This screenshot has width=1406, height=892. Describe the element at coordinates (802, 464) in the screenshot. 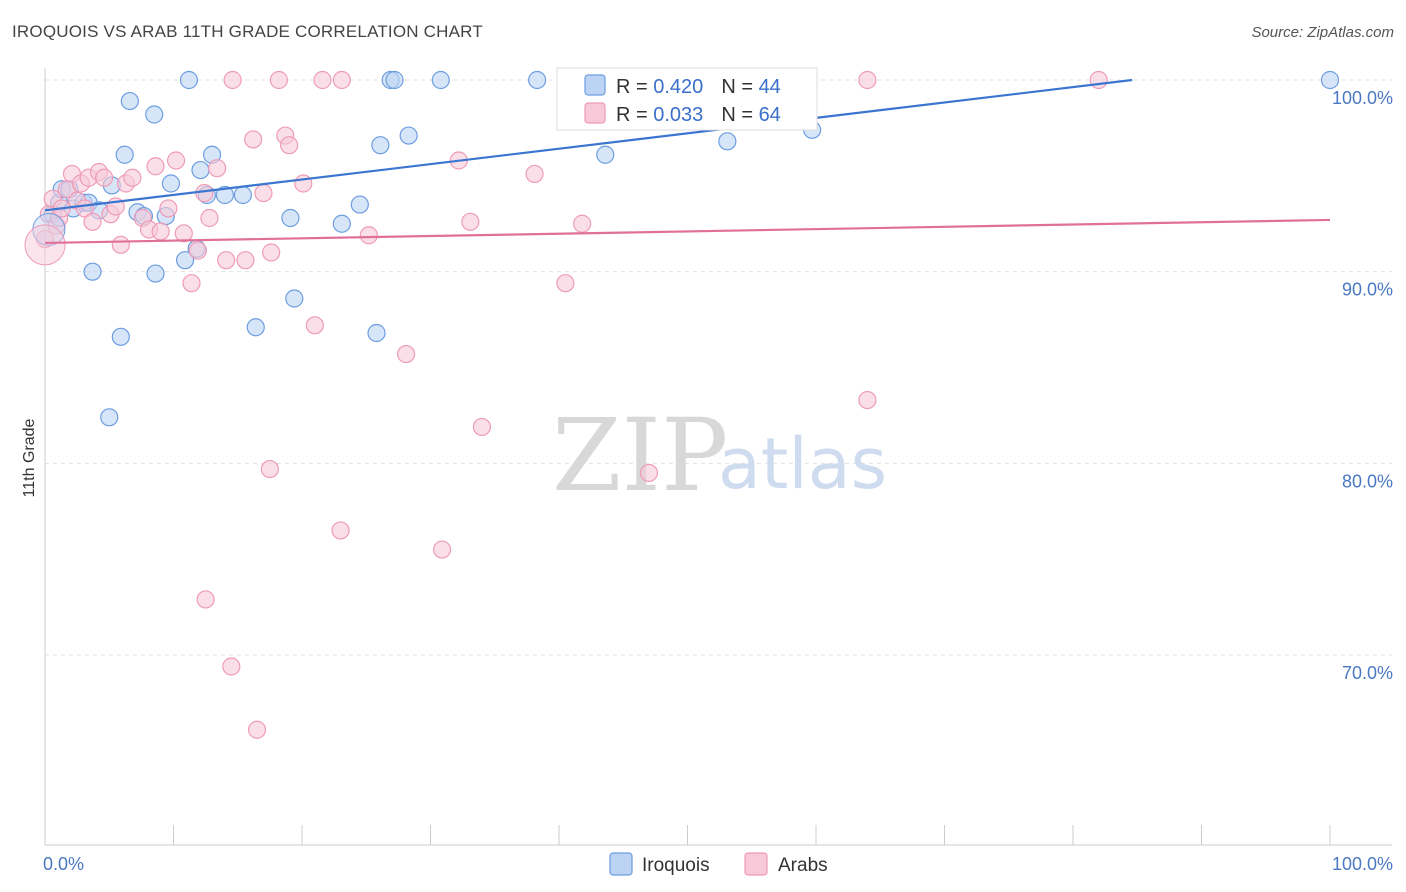

I see `watermark-atlas: atlas` at that location.